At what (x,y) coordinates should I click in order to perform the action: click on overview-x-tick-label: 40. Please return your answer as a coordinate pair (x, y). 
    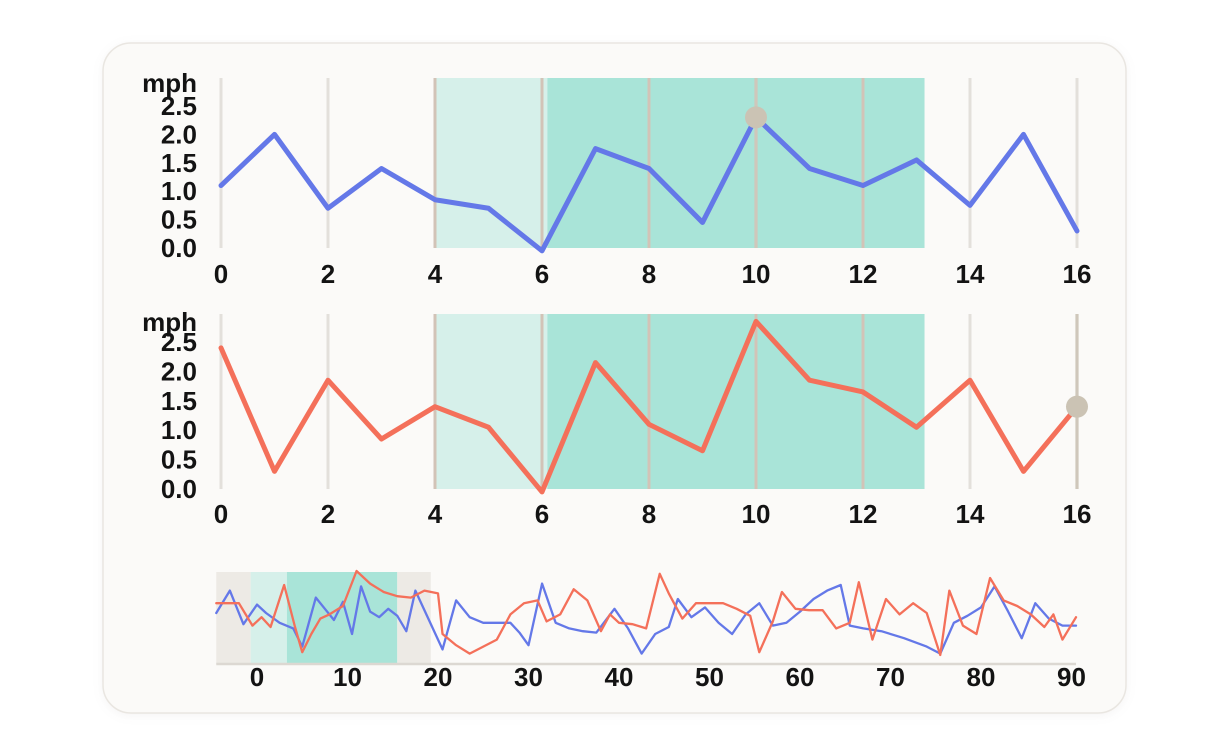
    Looking at the image, I should click on (619, 677).